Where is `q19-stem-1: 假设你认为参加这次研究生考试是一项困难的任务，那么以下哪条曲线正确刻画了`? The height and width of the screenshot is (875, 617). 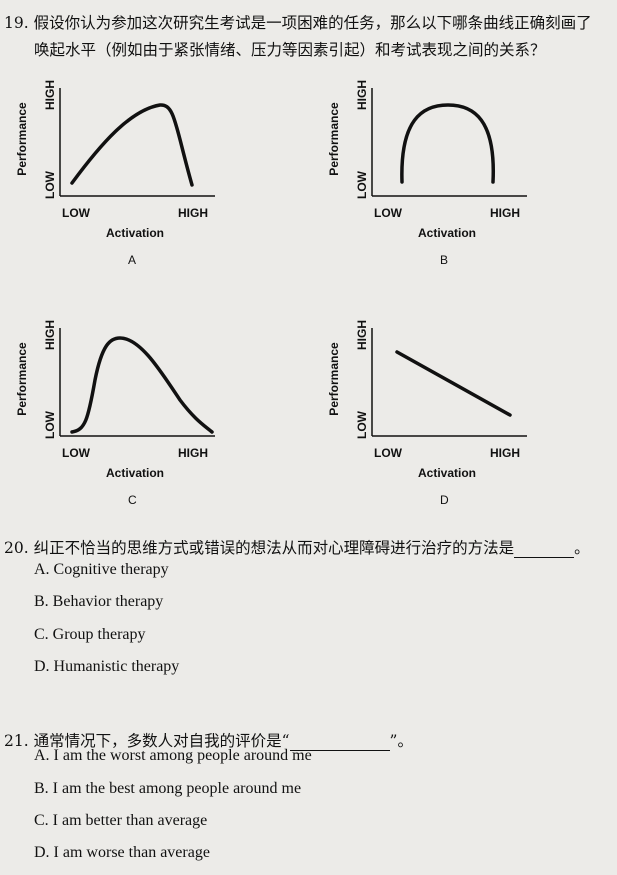
q19-stem-1: 假设你认为参加这次研究生考试是一项困难的任务，那么以下哪条曲线正确刻画了 is located at coordinates (312, 23).